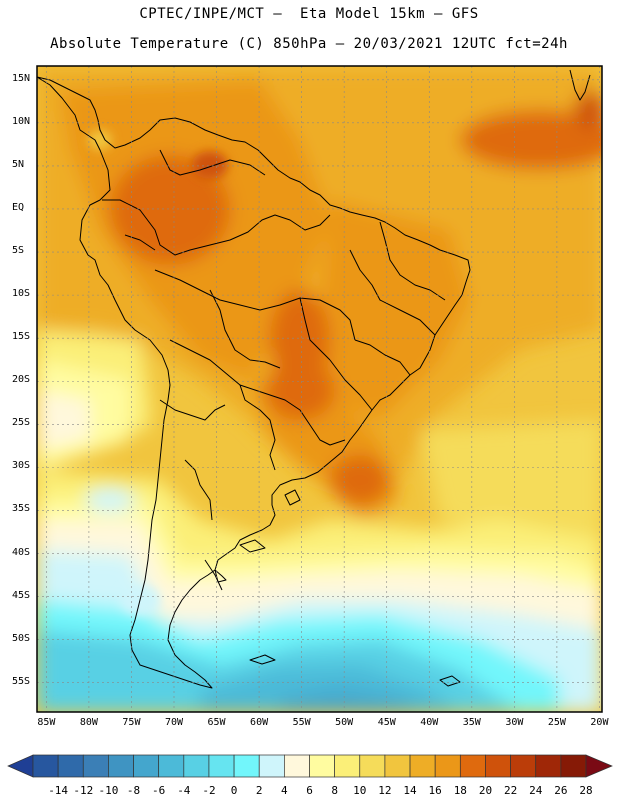 The width and height of the screenshot is (618, 800). I want to click on lat-label: 50S, so click(21, 638).